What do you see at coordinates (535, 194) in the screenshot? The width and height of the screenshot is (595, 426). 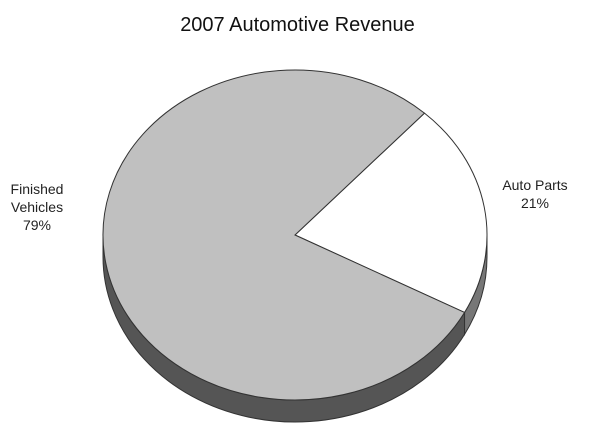 I see `slice-label: Auto Parts 21%` at bounding box center [535, 194].